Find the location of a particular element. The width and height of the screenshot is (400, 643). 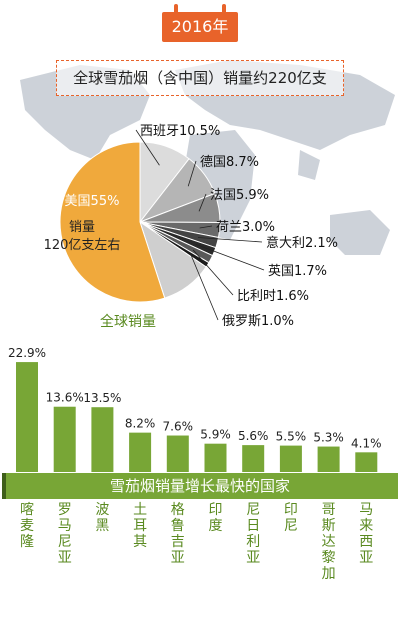

headline: 全球雪茄烟（含中国）销量约220亿支 is located at coordinates (200, 78).